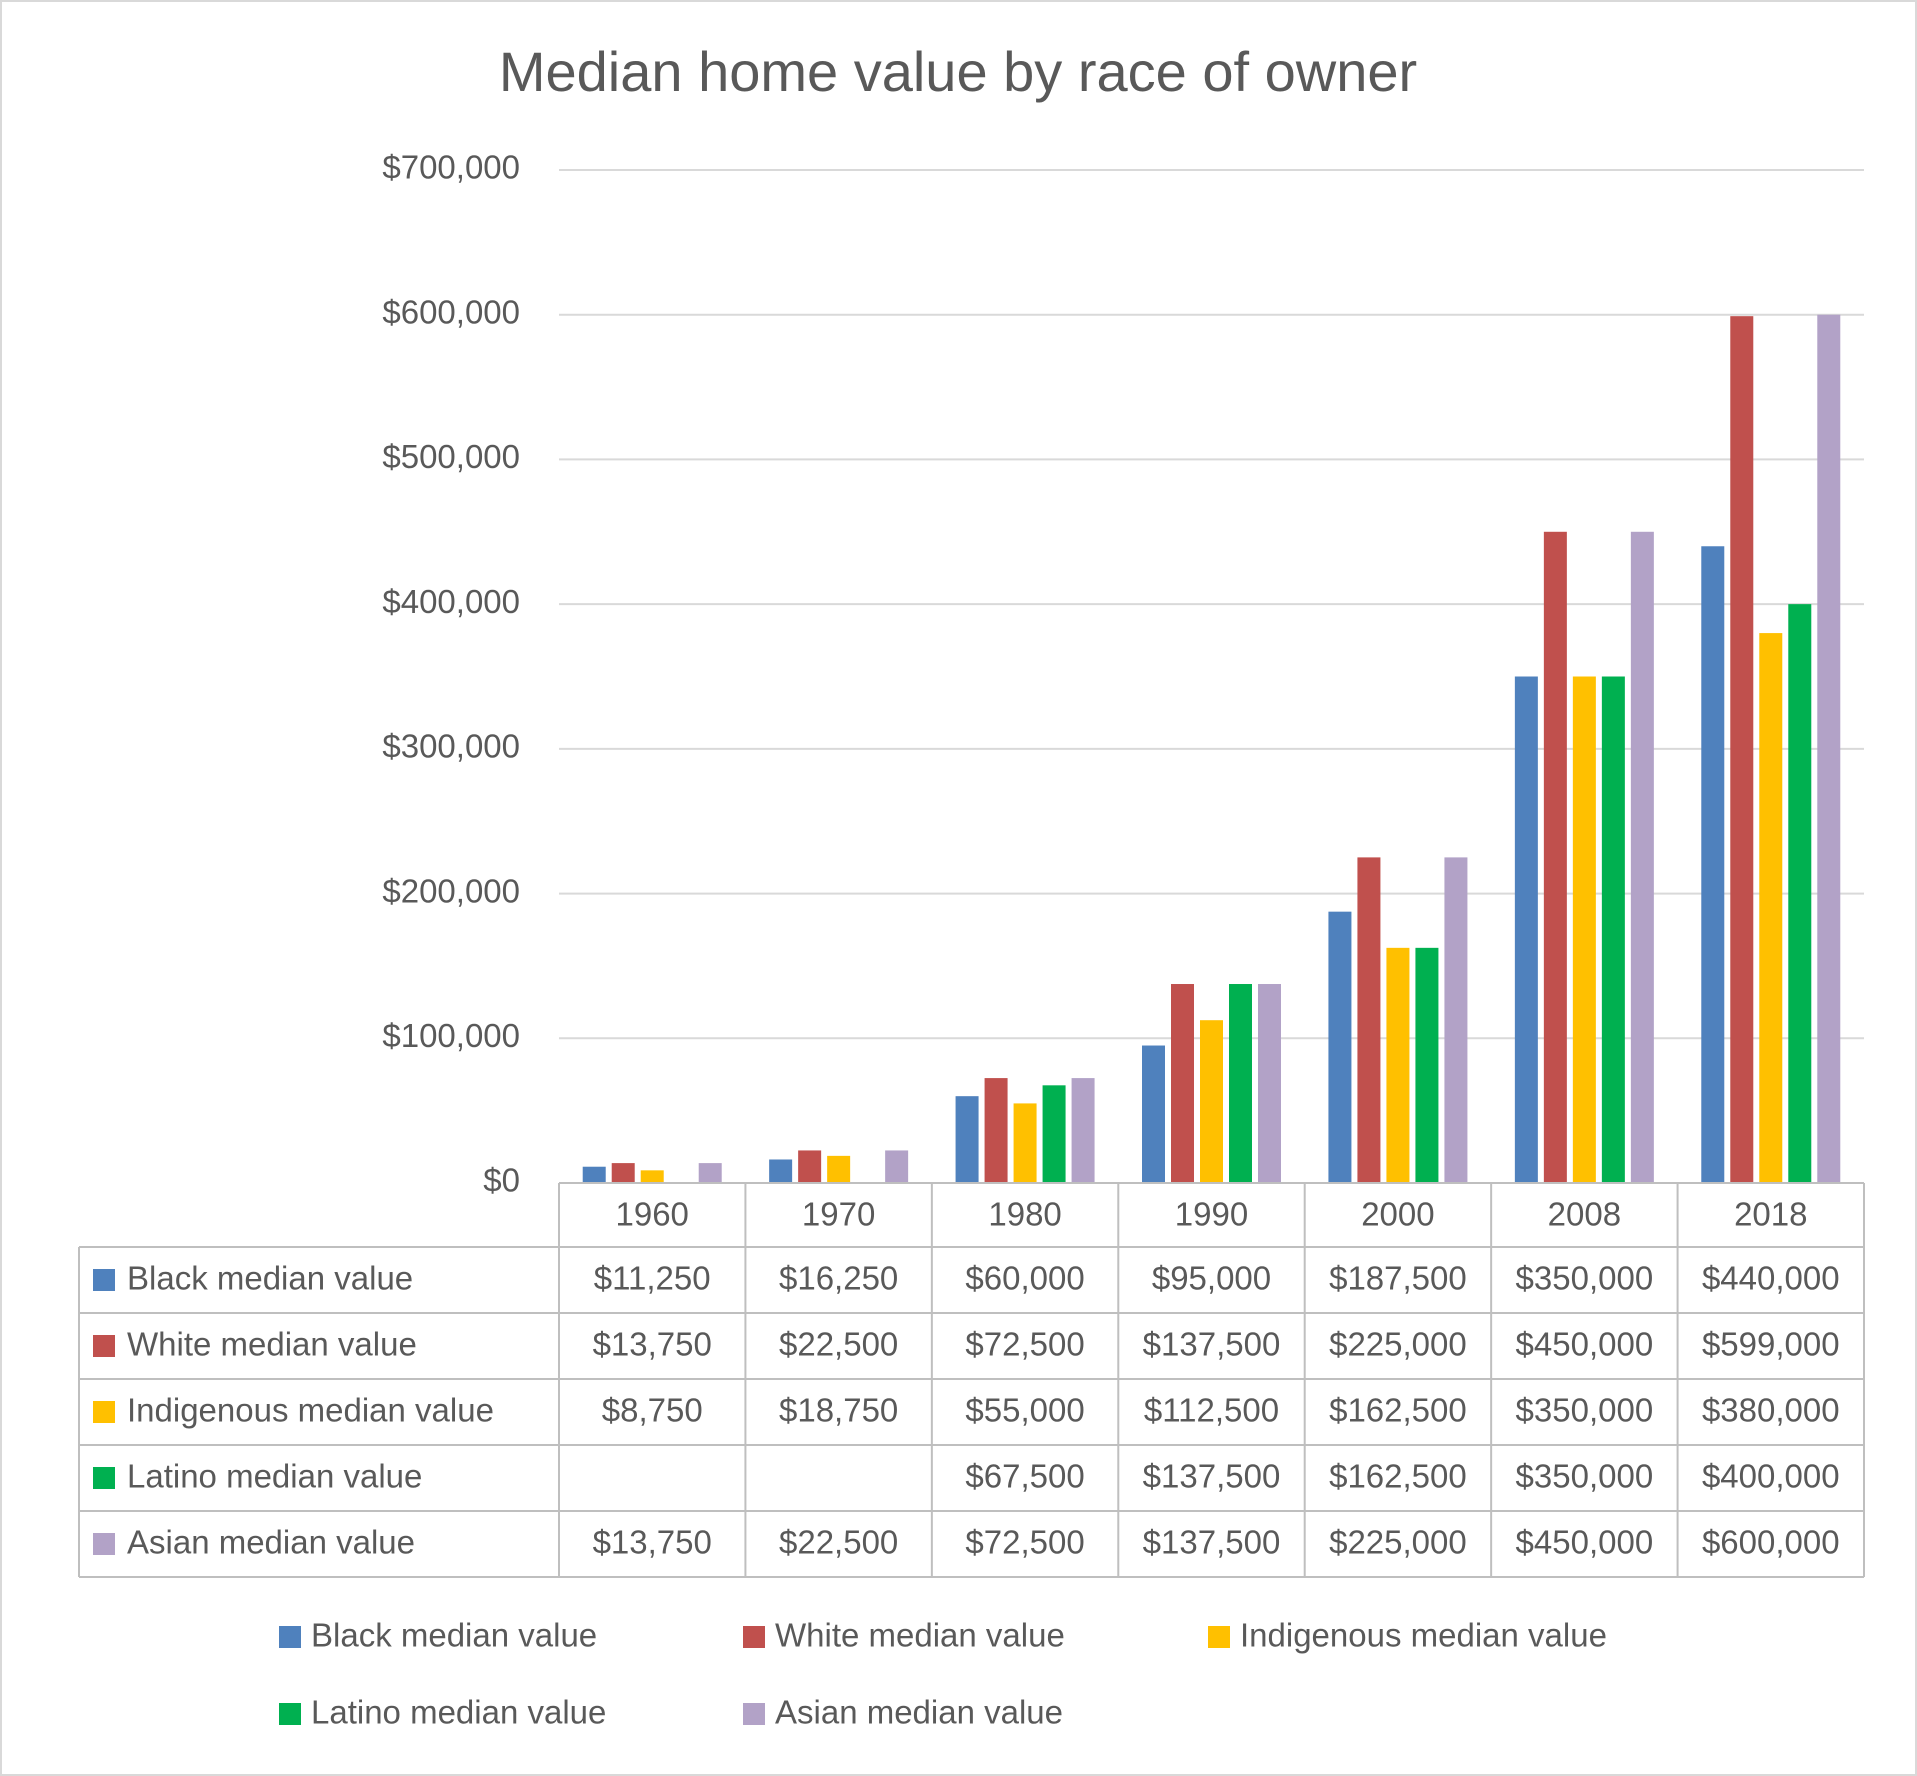 Image resolution: width=1917 pixels, height=1776 pixels. I want to click on legend-label: Asian median value, so click(919, 1712).